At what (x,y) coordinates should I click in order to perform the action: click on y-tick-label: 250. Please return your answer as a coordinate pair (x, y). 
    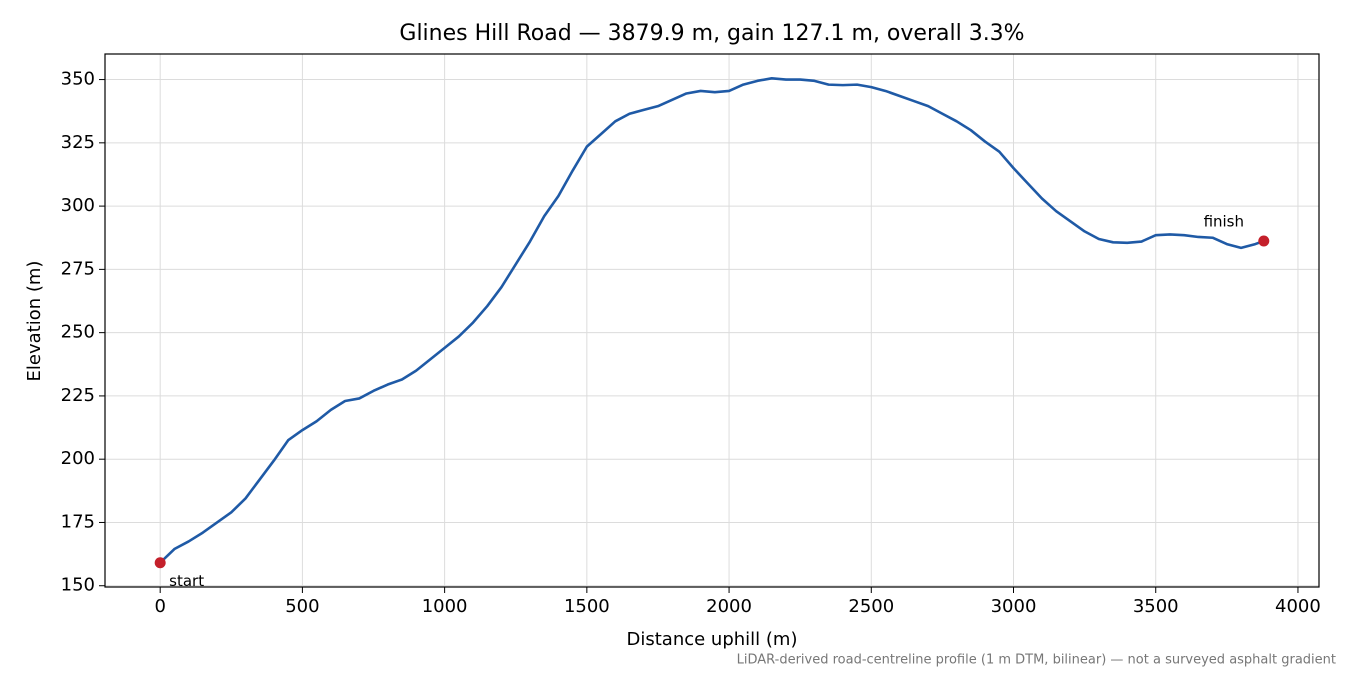
    Looking at the image, I should click on (78, 332).